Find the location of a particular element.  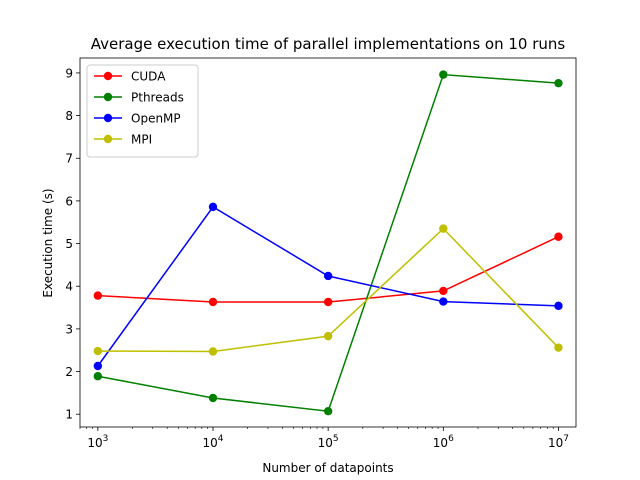

y-tick-label: 7 is located at coordinates (69, 159).